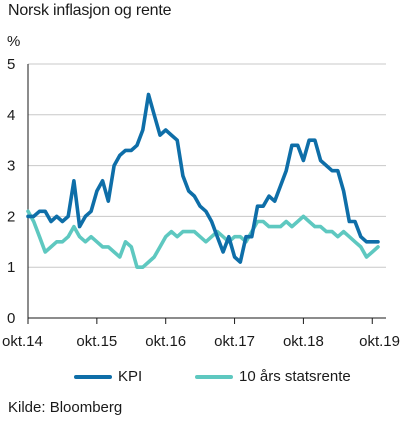  I want to click on y-tick-label-3: 3, so click(11, 166).